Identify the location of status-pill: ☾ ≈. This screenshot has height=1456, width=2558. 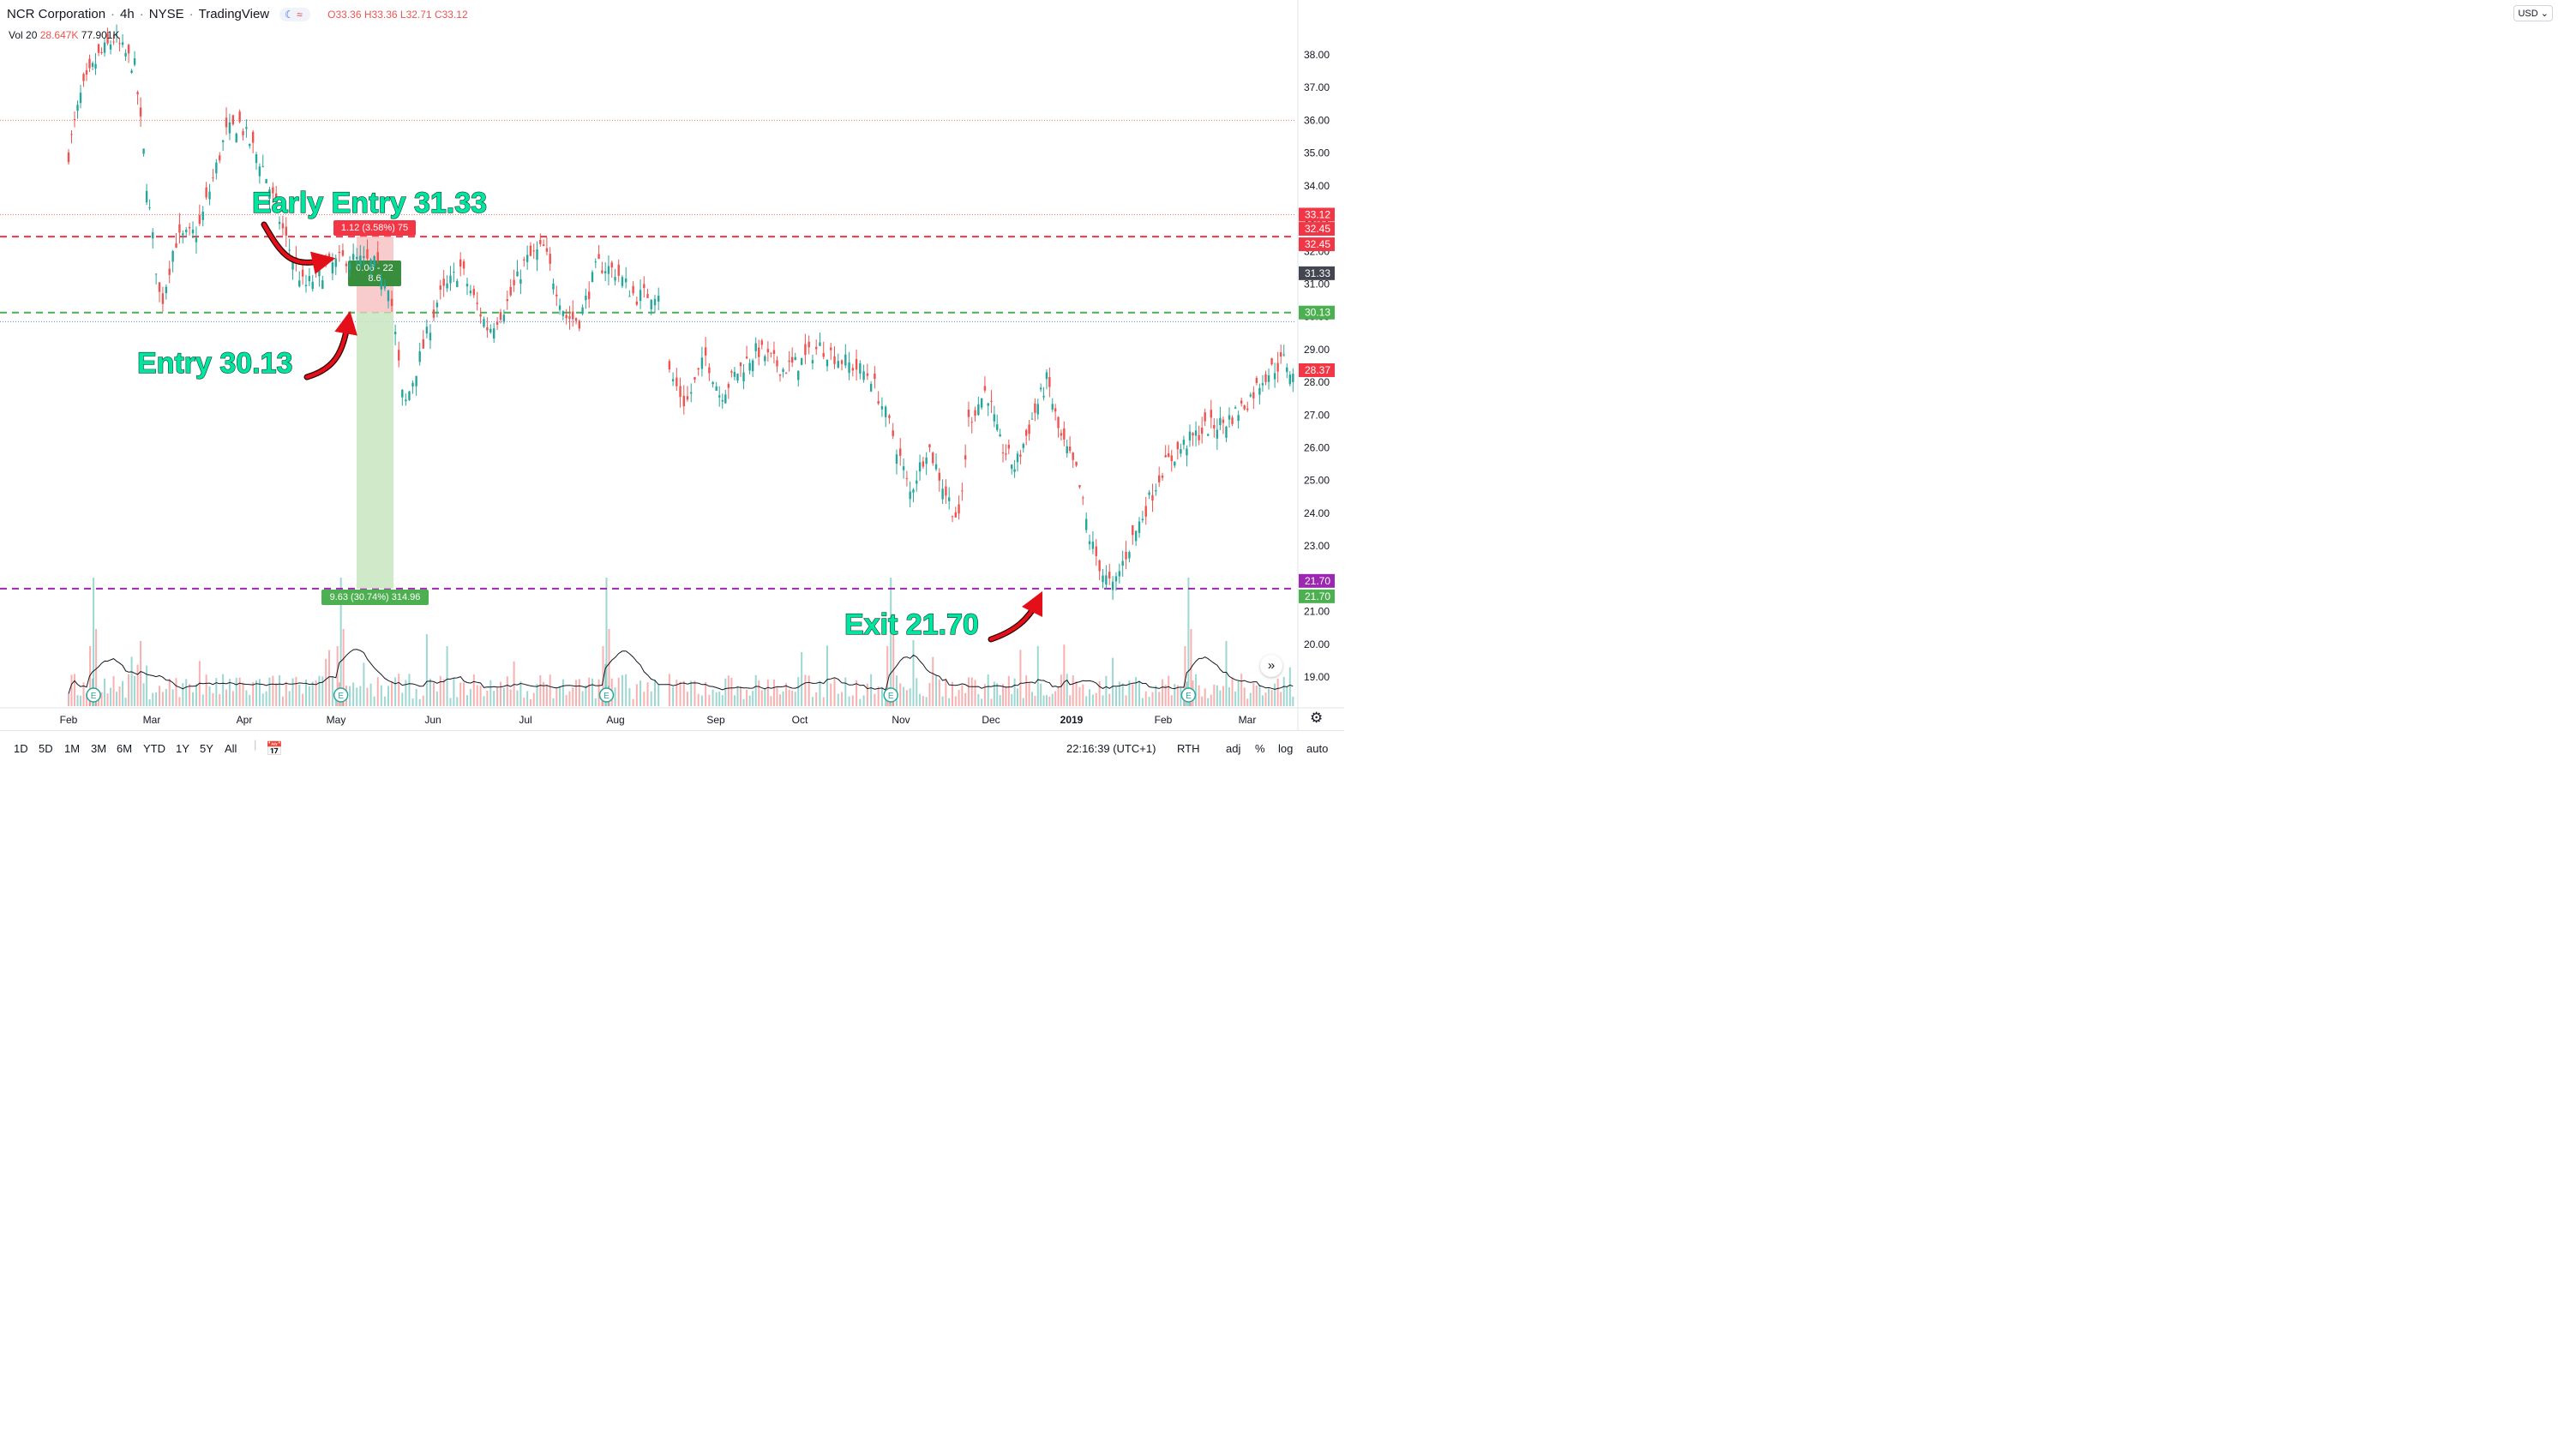
(295, 14).